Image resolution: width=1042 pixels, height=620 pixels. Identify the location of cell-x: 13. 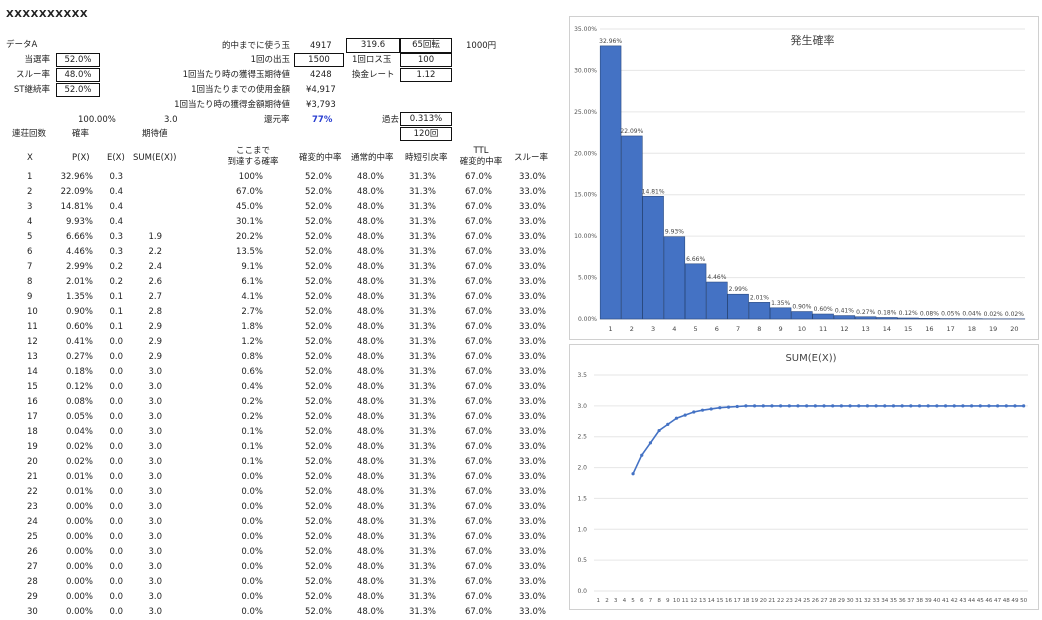
(37, 357).